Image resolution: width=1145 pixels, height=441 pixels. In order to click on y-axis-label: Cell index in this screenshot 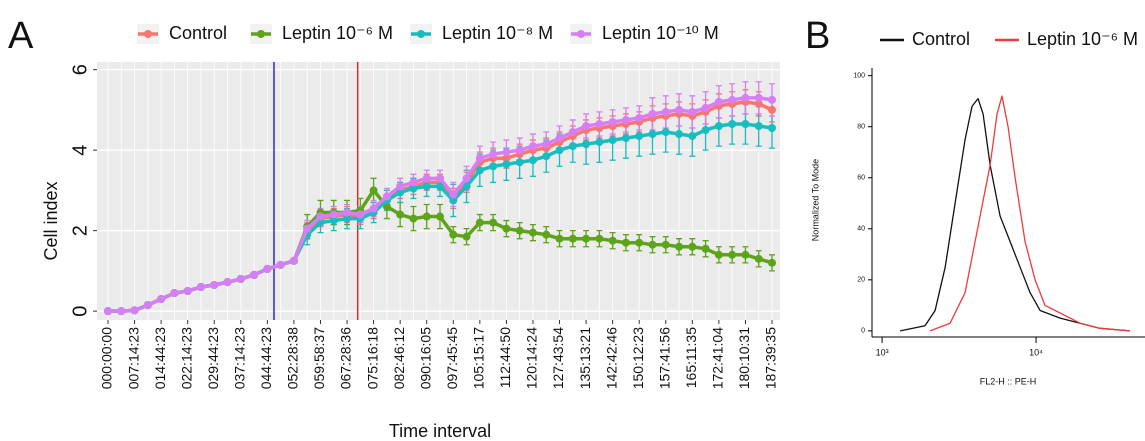, I will do `click(51, 220)`.